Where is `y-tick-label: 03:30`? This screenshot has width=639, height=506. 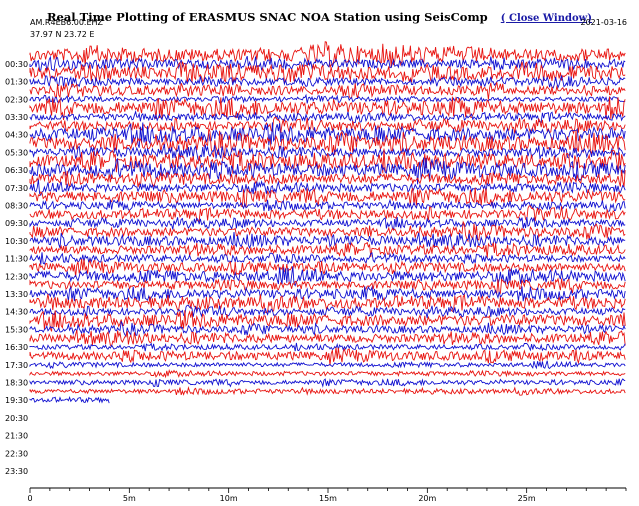 y-tick-label: 03:30 is located at coordinates (16, 117).